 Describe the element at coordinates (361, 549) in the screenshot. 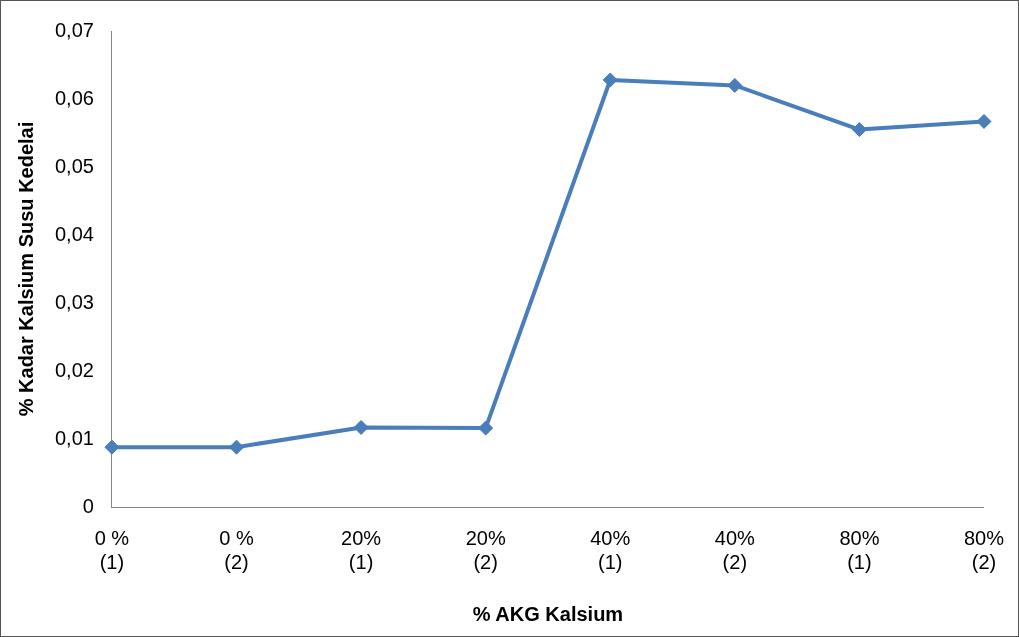

I see `x-tick-label: 20% (1)` at that location.